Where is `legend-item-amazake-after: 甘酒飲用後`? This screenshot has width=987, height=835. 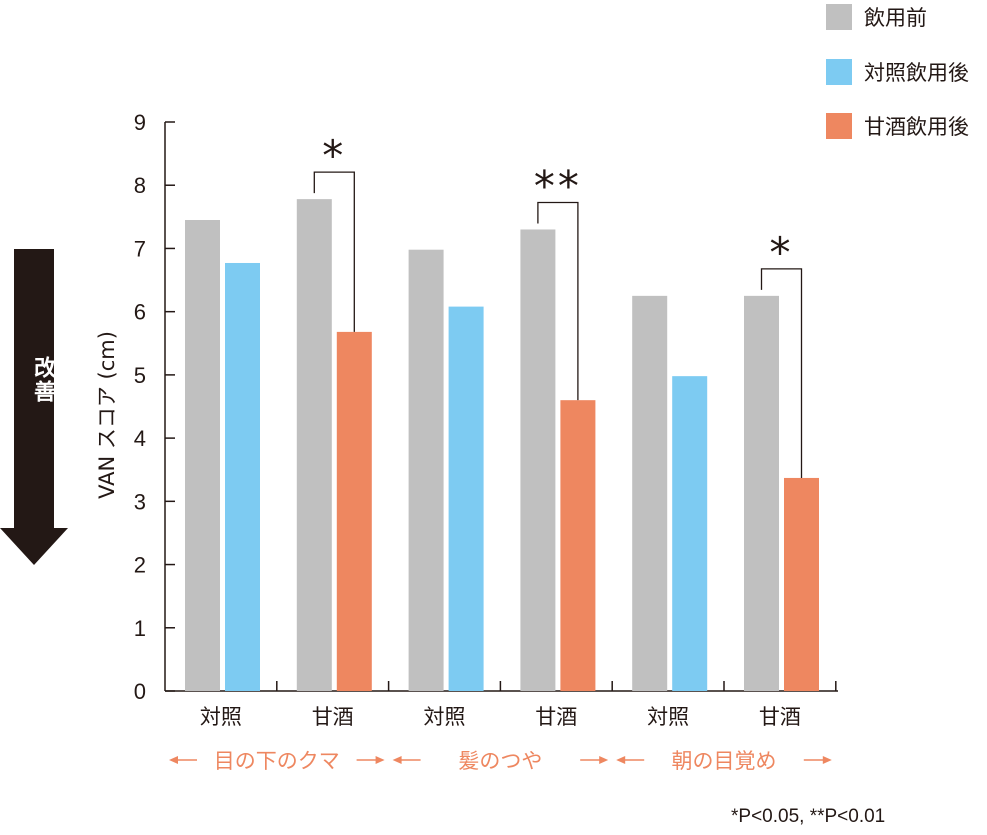 legend-item-amazake-after: 甘酒飲用後 is located at coordinates (897, 126).